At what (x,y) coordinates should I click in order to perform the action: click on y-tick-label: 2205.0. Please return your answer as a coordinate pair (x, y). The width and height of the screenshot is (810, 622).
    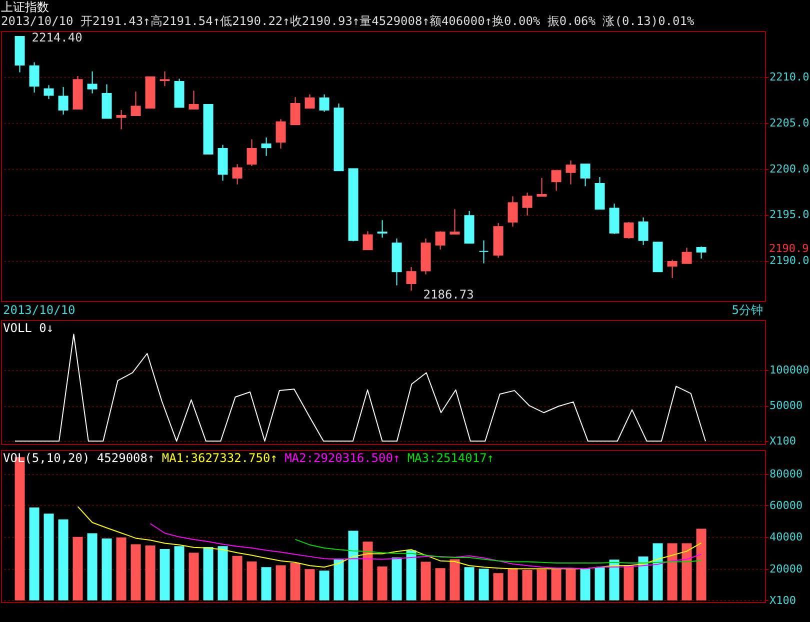
    Looking at the image, I should click on (790, 123).